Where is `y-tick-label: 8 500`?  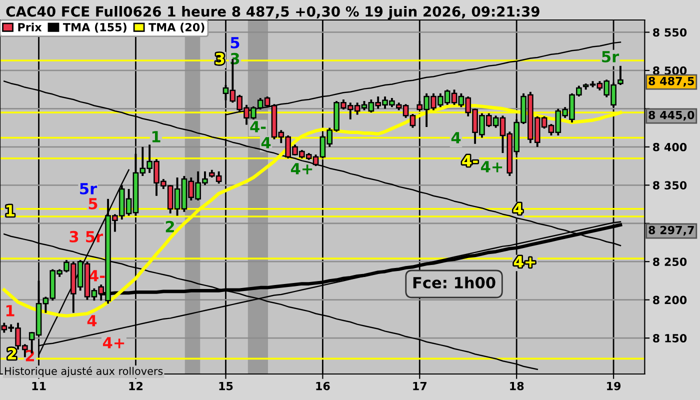 y-tick-label: 8 500 is located at coordinates (670, 70).